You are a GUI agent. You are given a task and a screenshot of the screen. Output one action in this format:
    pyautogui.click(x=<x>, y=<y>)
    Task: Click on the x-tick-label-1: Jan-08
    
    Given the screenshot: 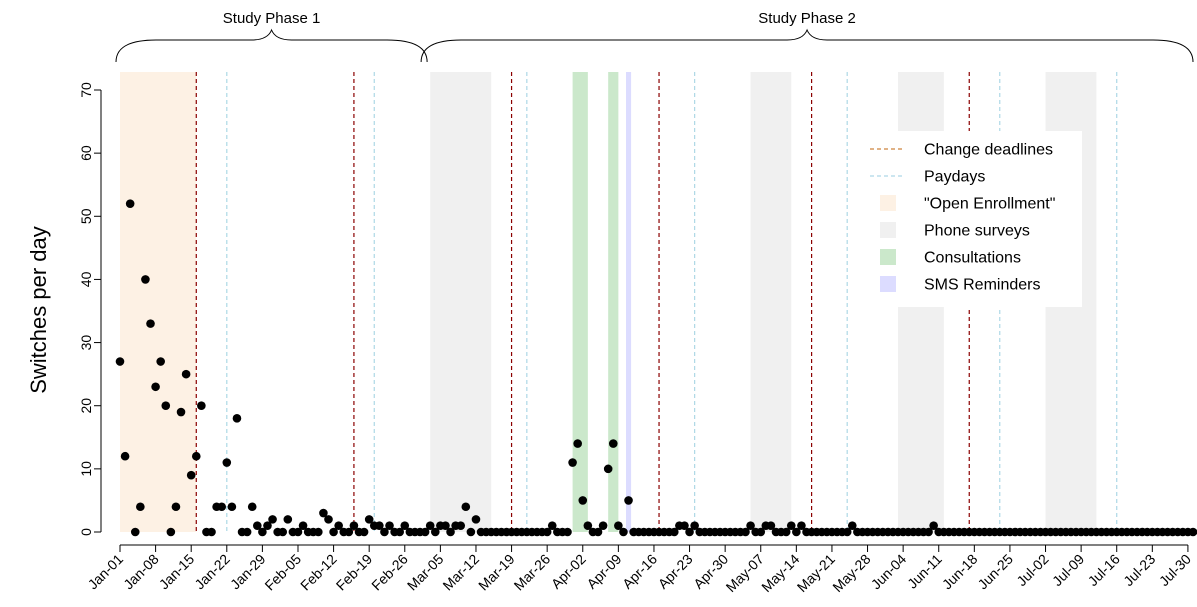 What is the action you would take?
    pyautogui.click(x=141, y=572)
    